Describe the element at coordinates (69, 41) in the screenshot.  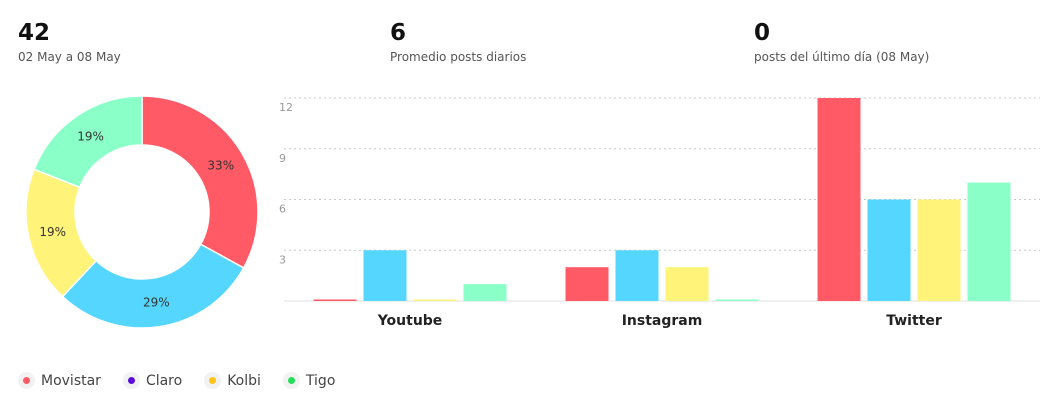
I see `stat-total-posts: 42 02 May a 08 May` at that location.